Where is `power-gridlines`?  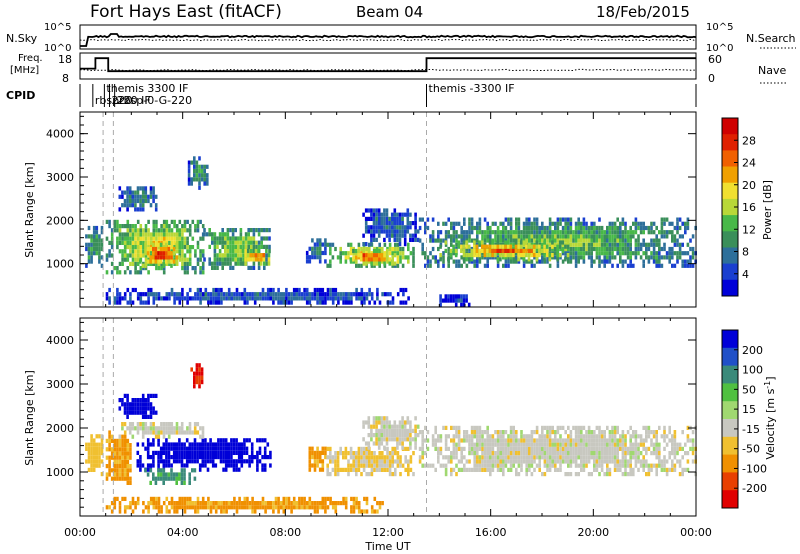
power-gridlines is located at coordinates (264, 209).